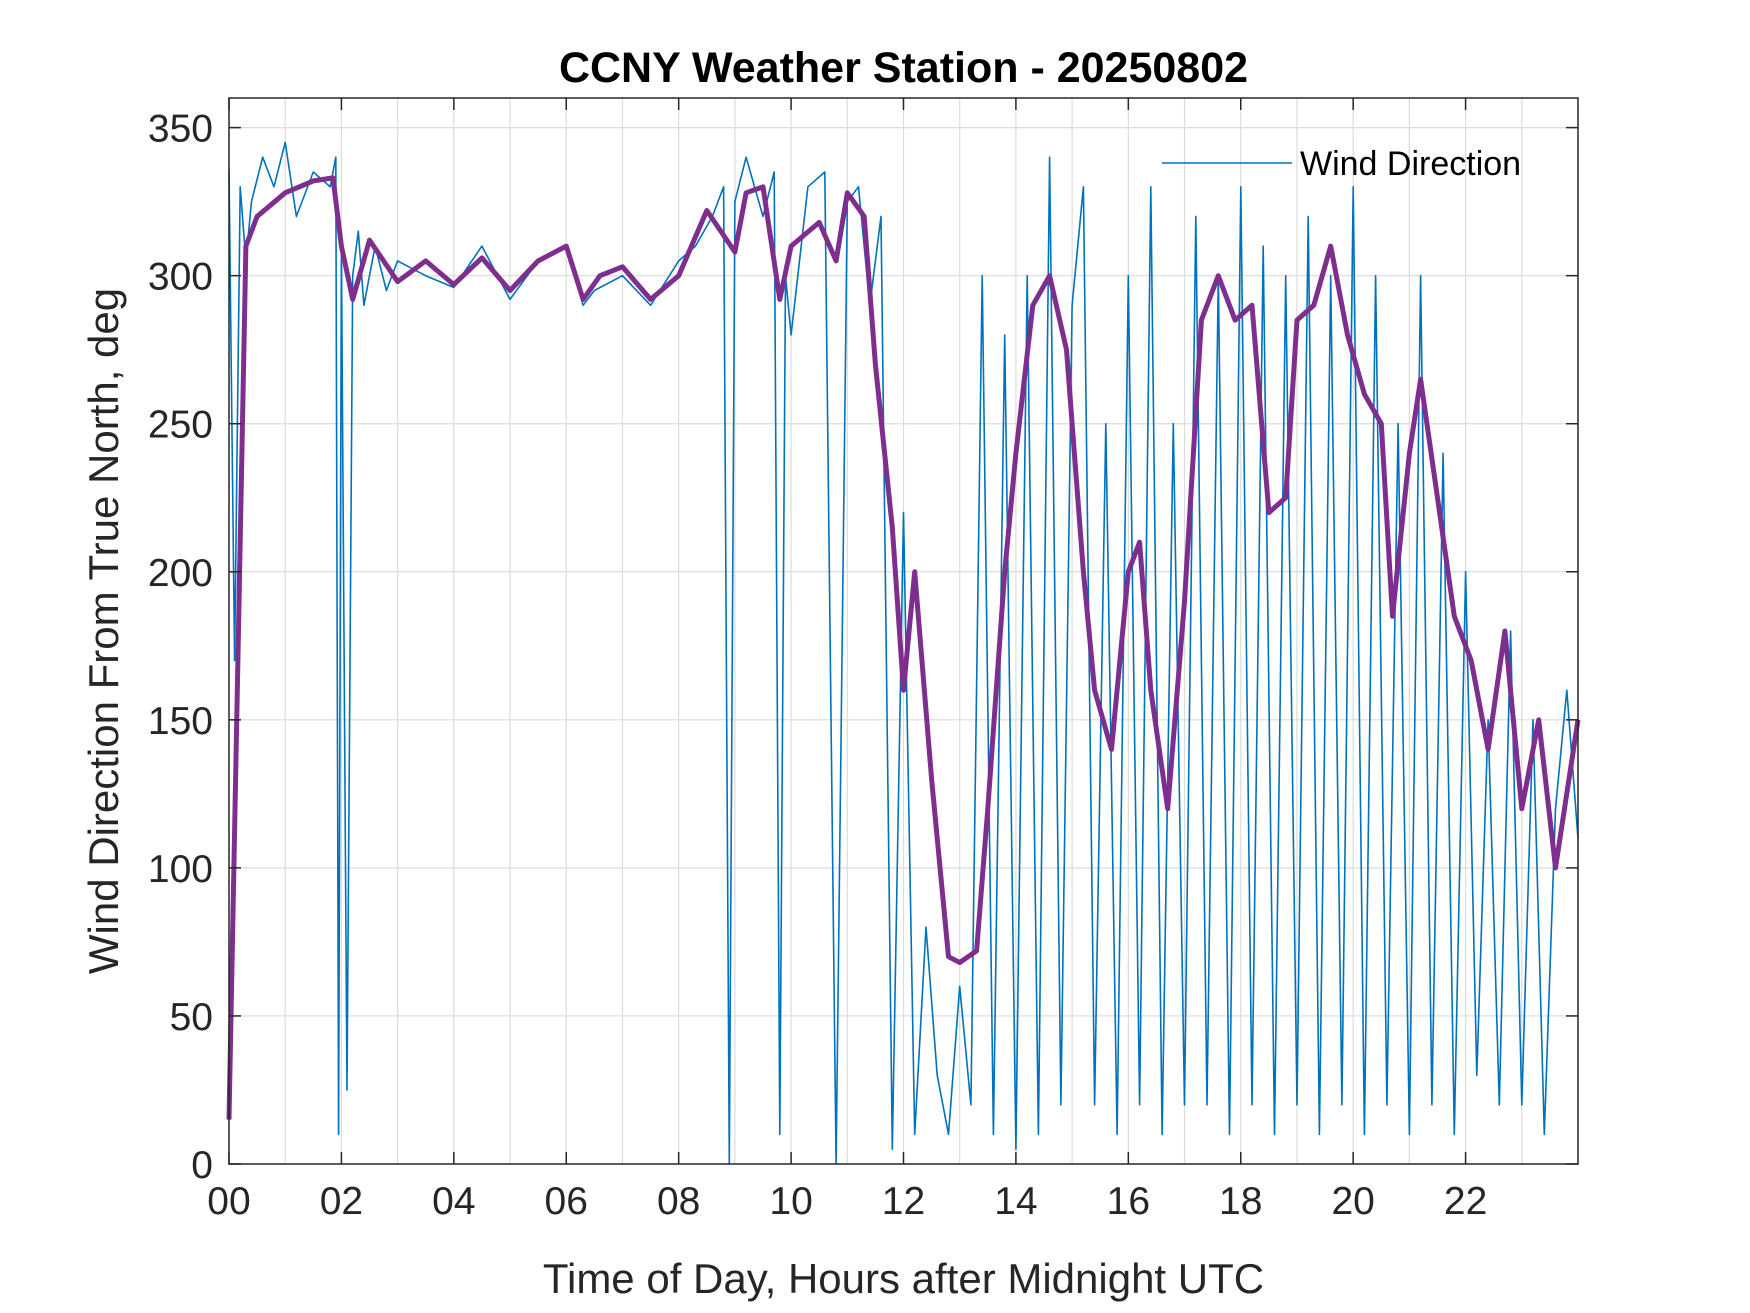  Describe the element at coordinates (103, 631) in the screenshot. I see `y-axis-label: Wind Direction From True North, deg` at that location.